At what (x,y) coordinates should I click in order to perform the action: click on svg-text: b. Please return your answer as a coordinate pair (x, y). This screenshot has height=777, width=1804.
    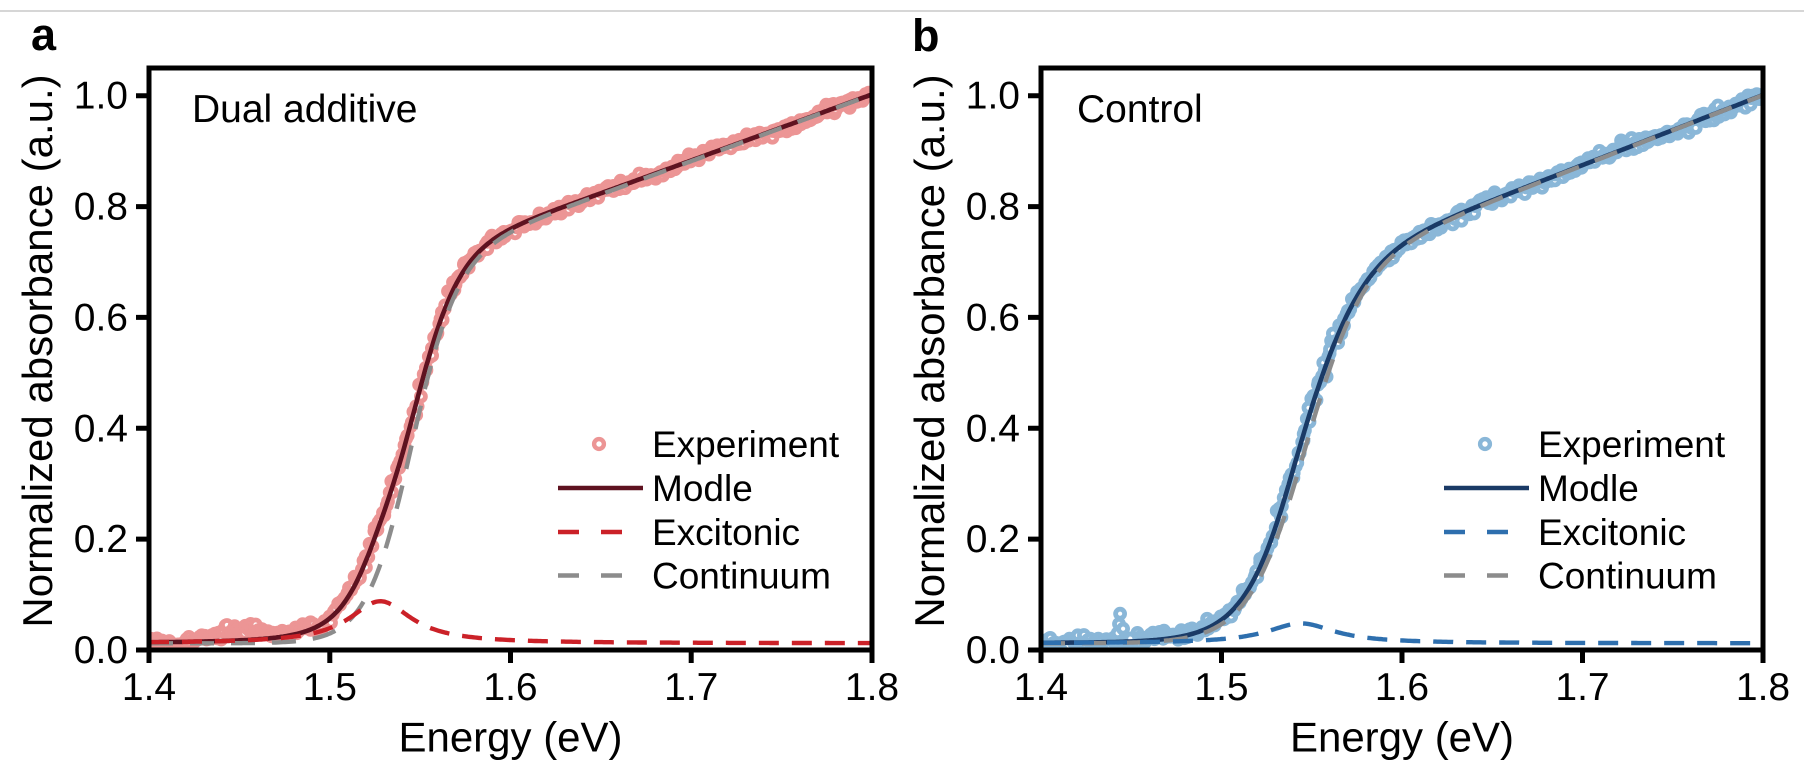
    Looking at the image, I should click on (926, 35).